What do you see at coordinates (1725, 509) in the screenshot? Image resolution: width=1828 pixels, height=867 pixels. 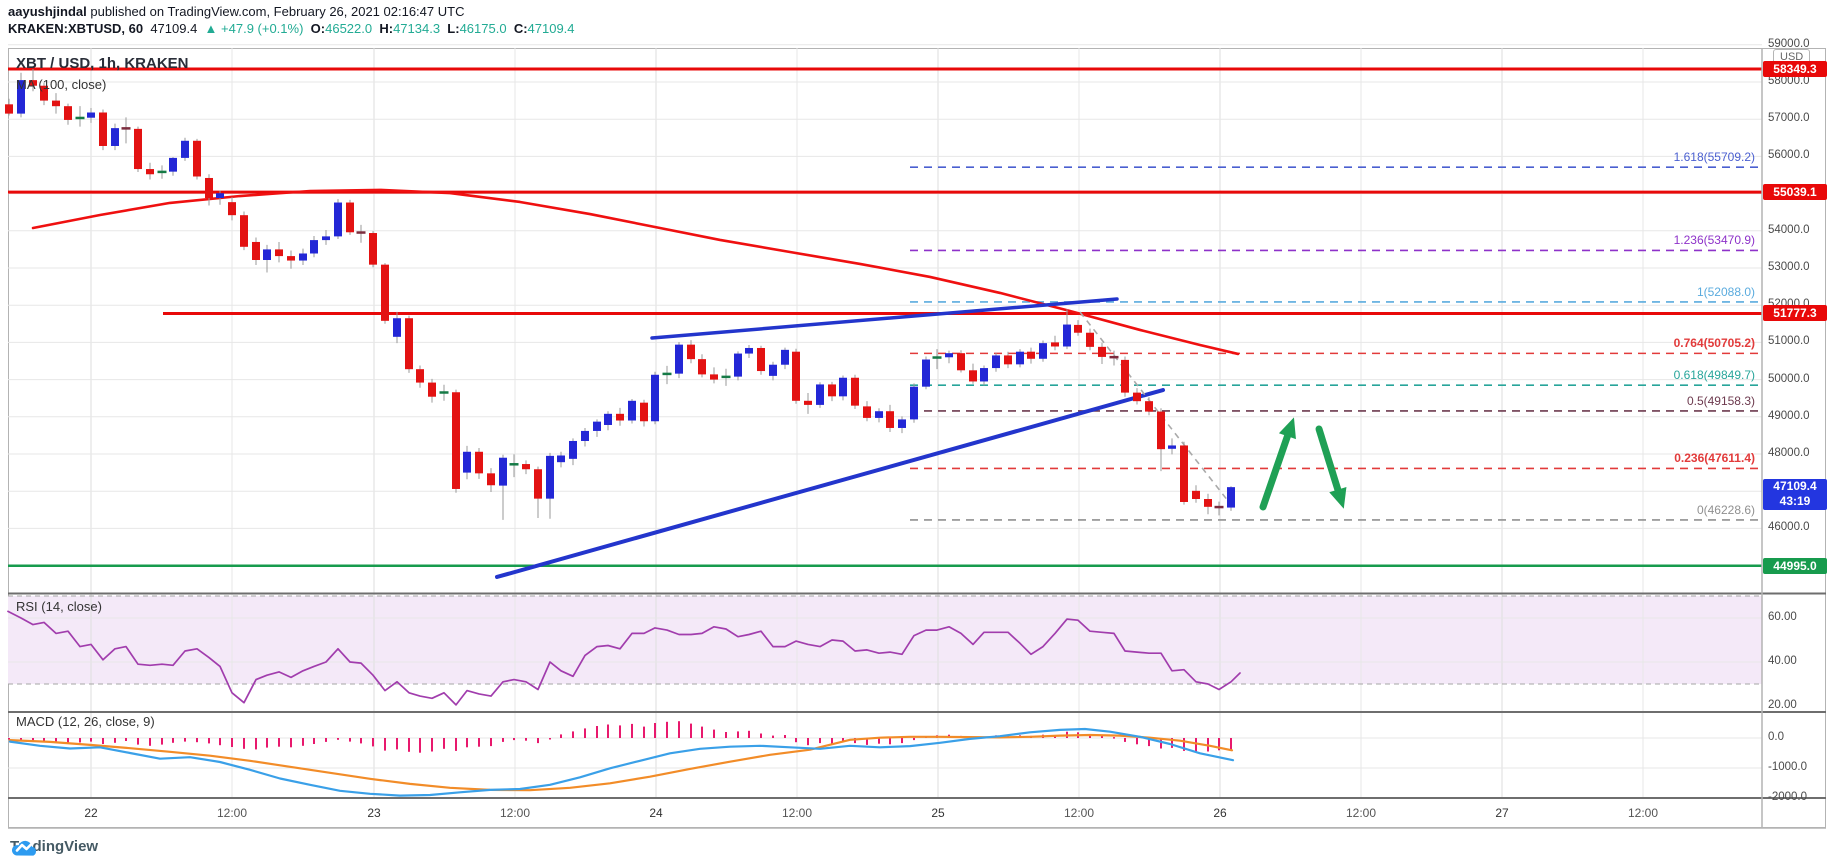 I see `fib-level-label: 0(46228.6)` at bounding box center [1725, 509].